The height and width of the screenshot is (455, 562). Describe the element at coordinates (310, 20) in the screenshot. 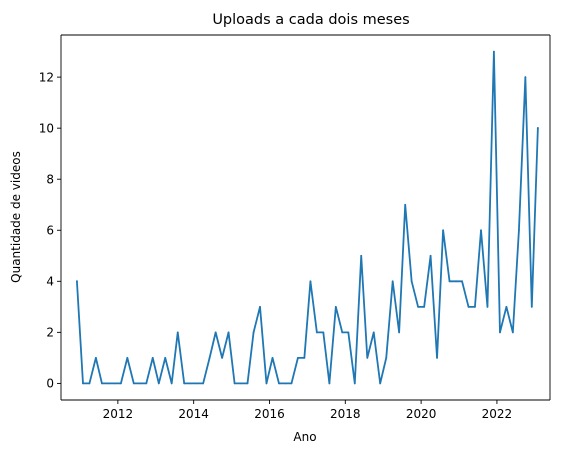

I see `chart-title: Uploads a cada dois meses` at that location.